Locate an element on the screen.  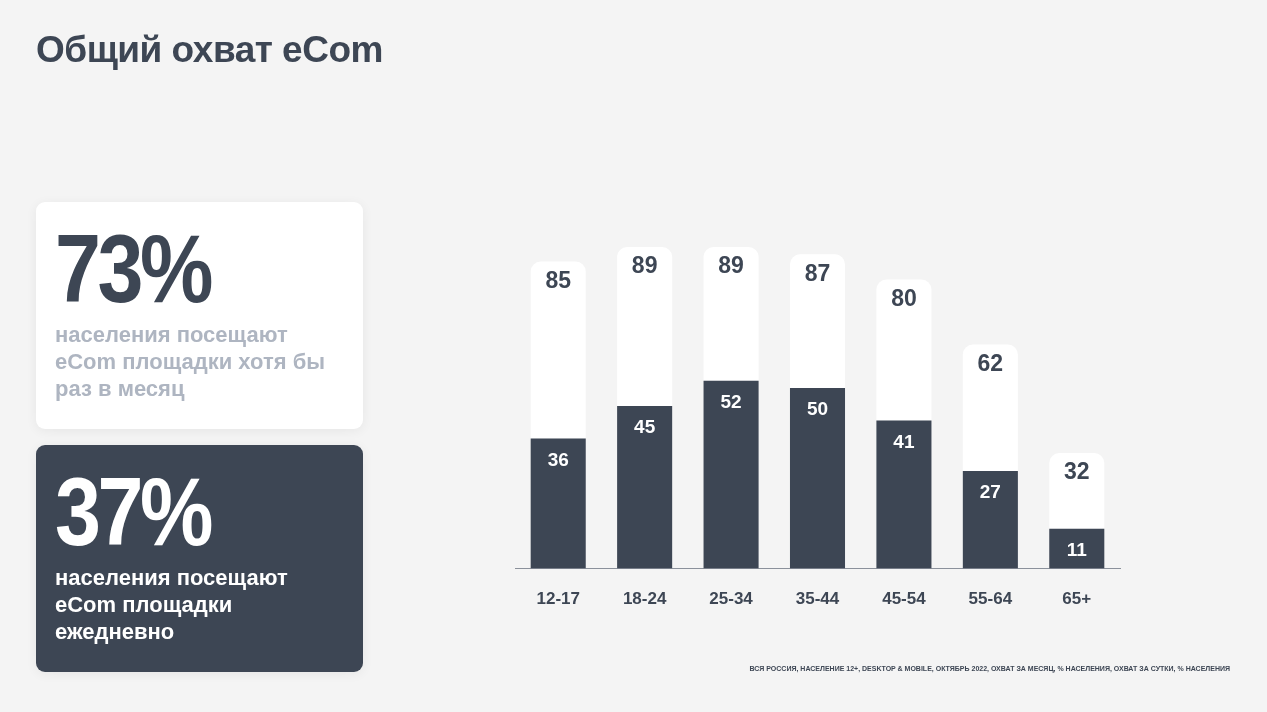
text: Общий охват eCom is located at coordinates (209, 50).